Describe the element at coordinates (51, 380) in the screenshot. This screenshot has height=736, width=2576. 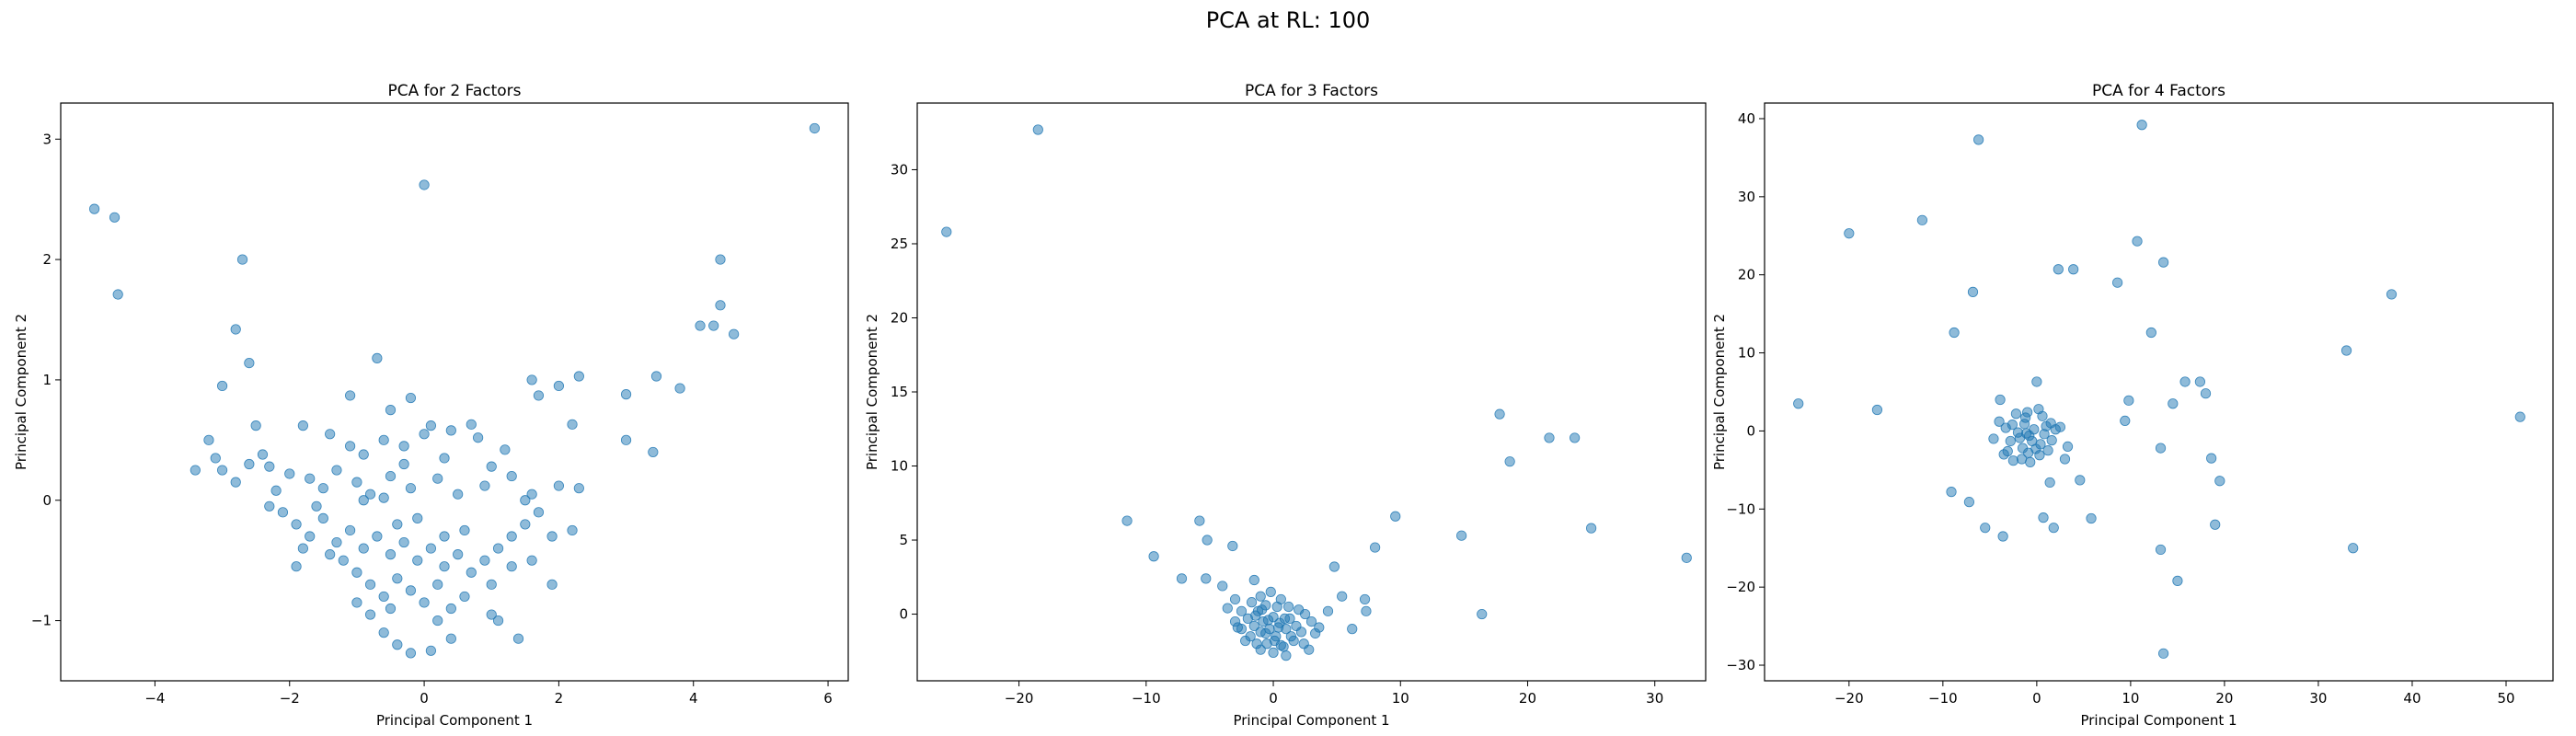
I see `y-tick: 1` at that location.